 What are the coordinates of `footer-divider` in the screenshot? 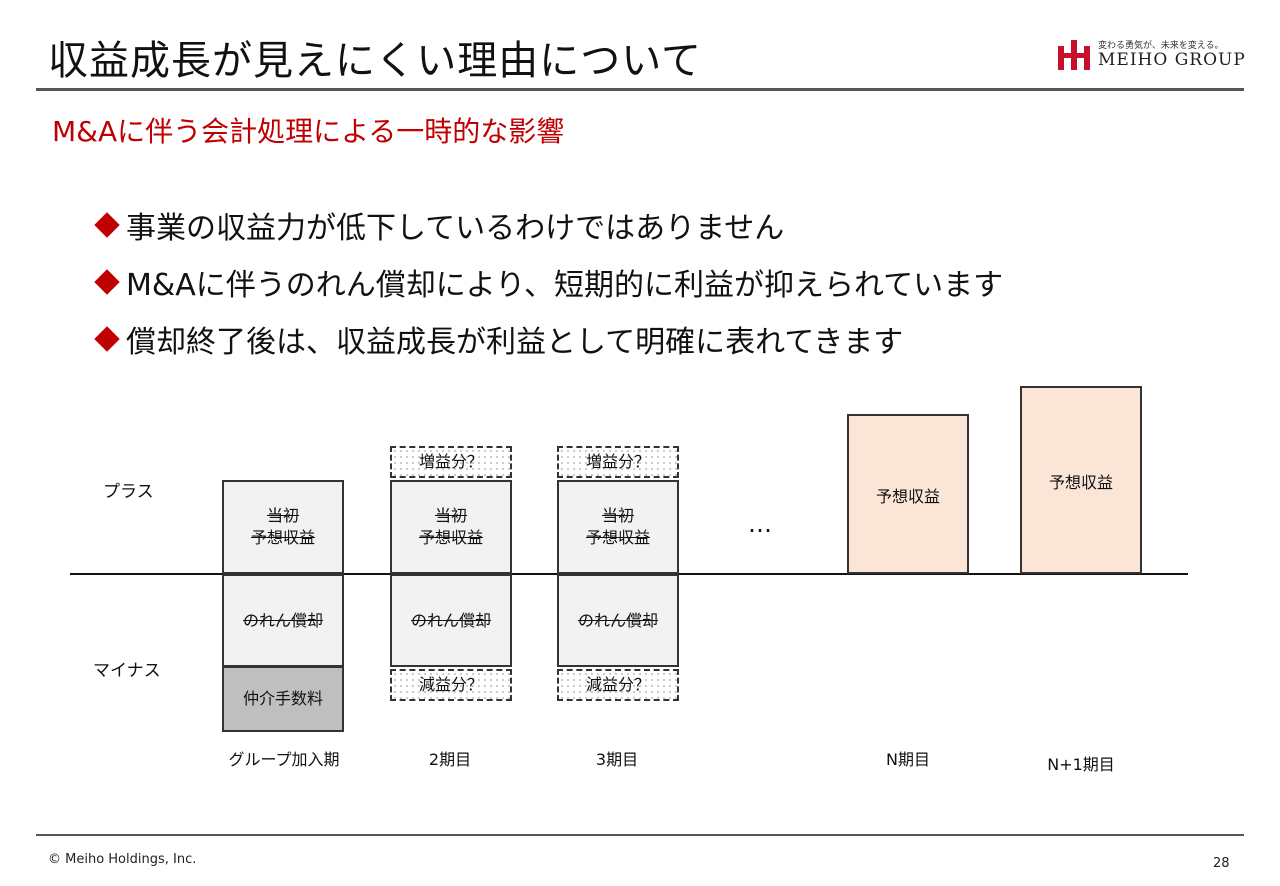 It's located at (640, 835).